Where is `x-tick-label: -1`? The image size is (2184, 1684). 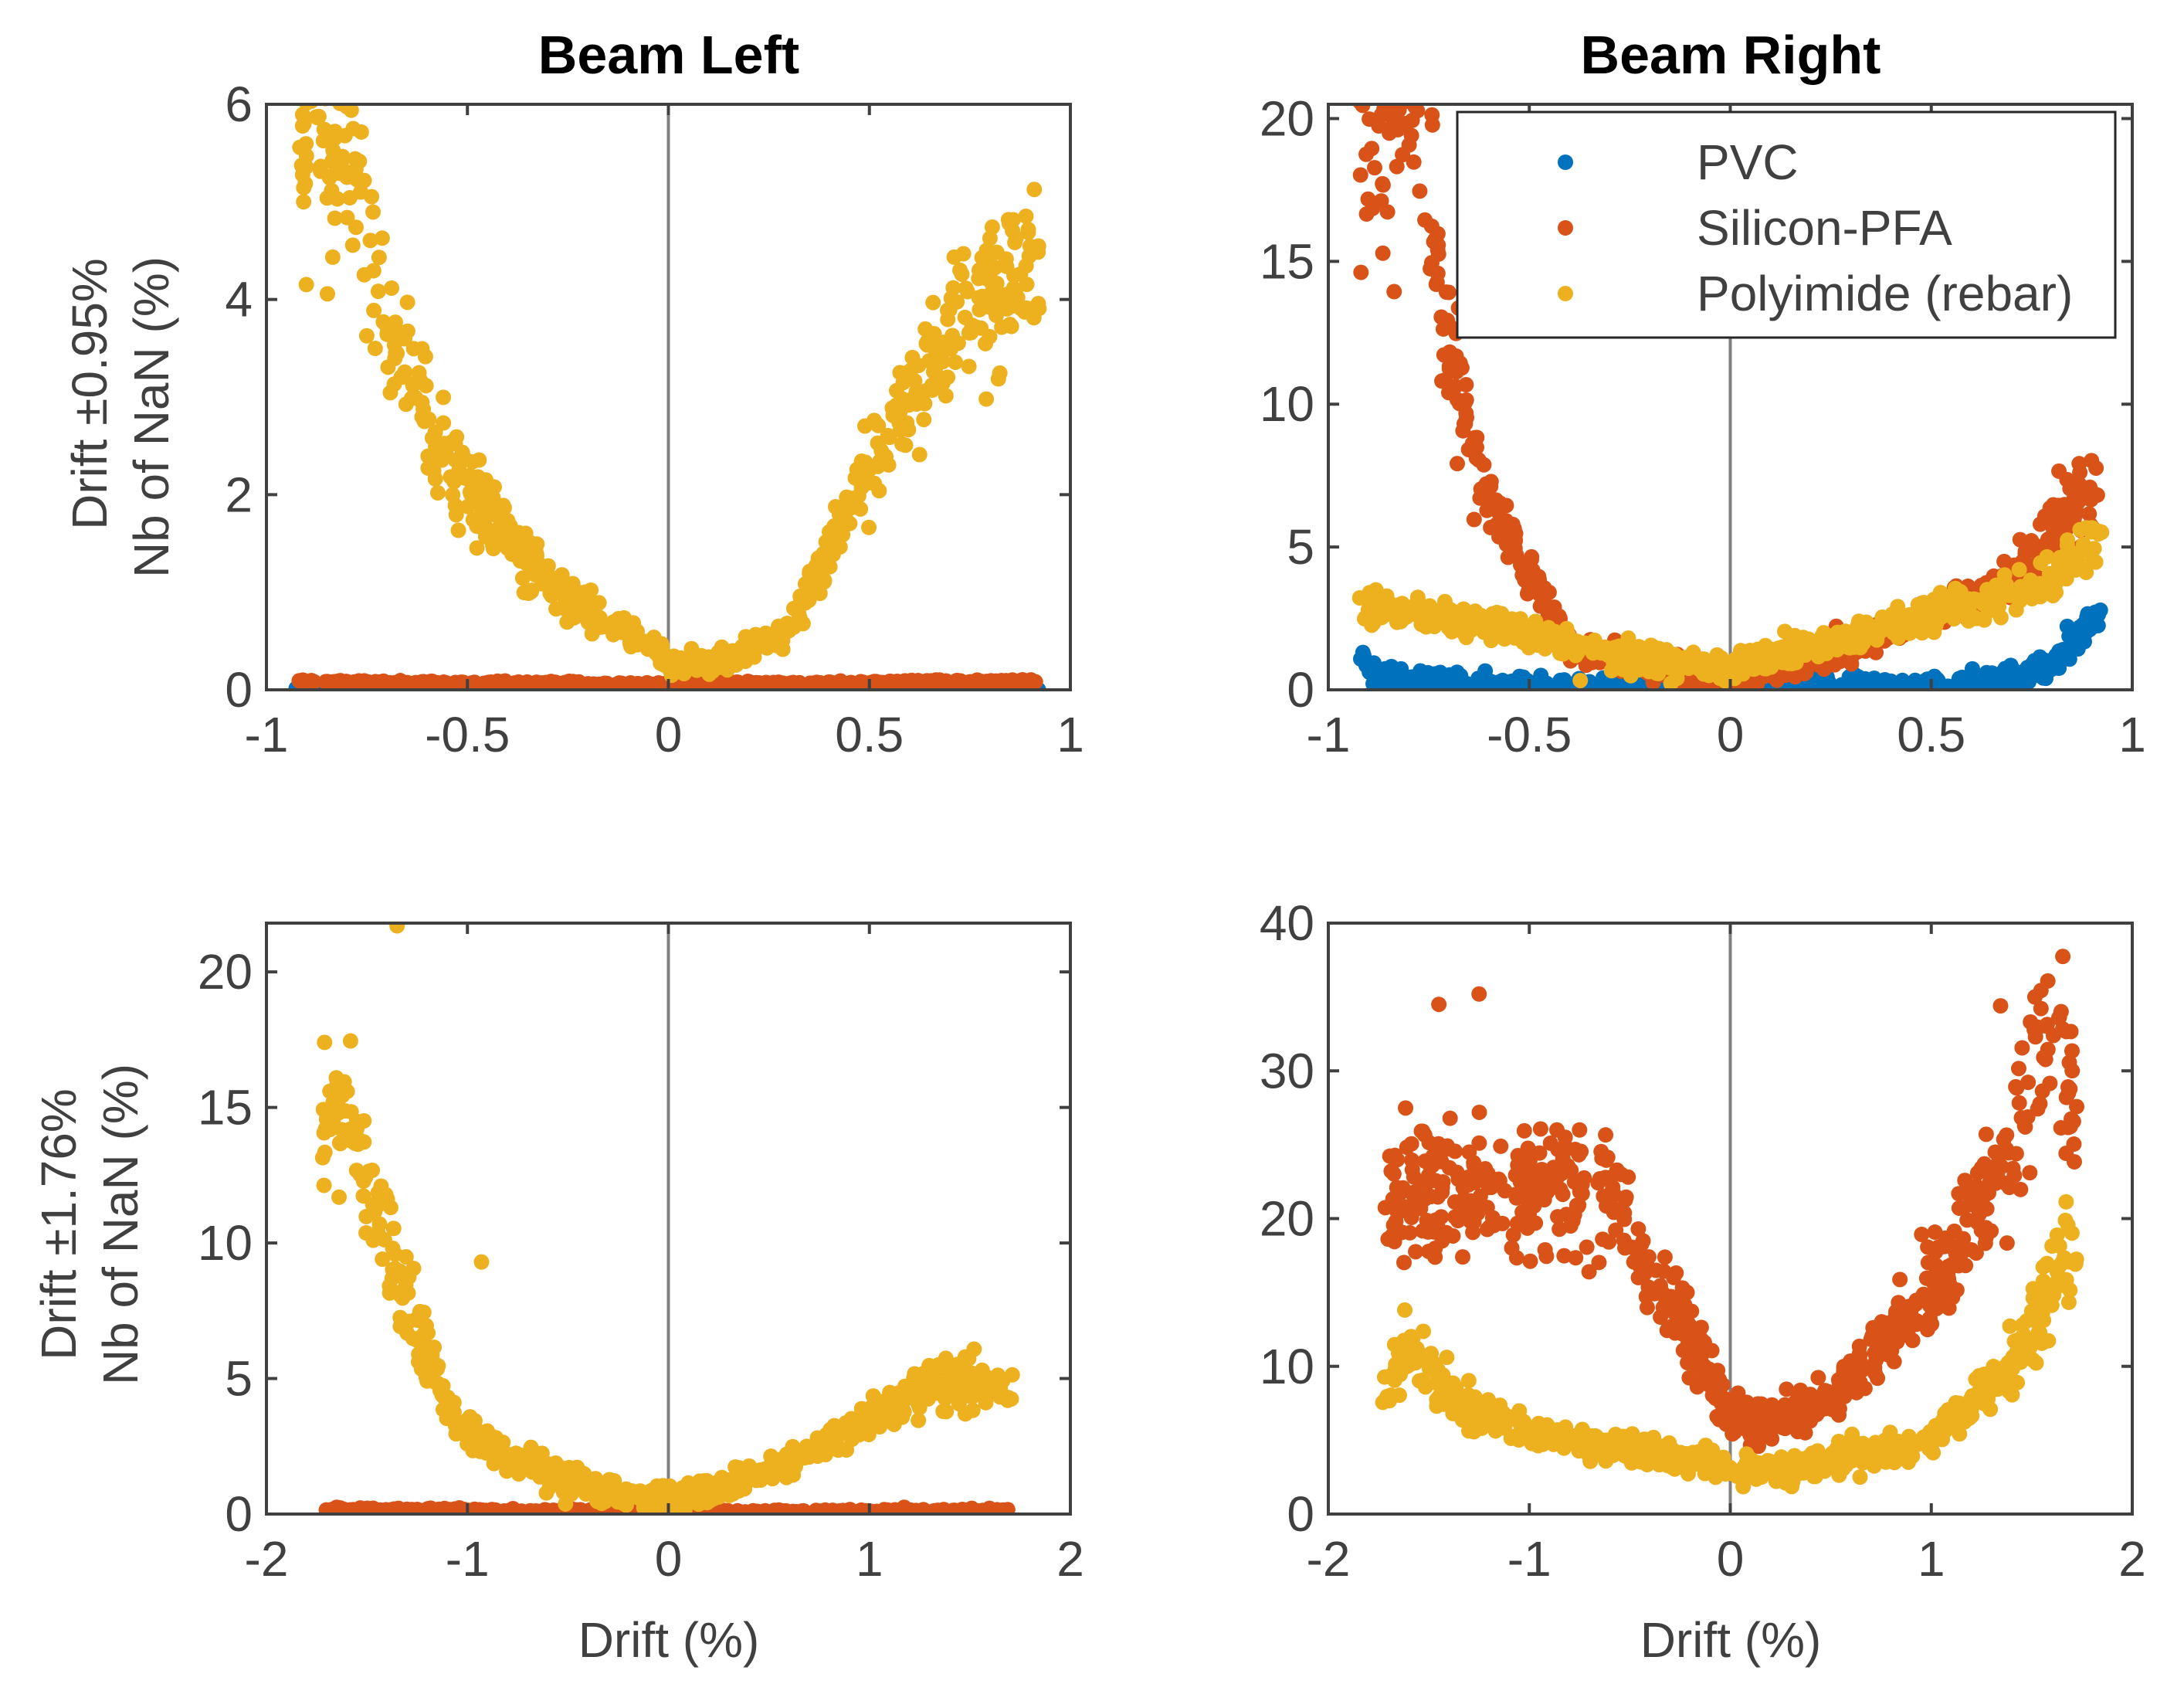 x-tick-label: -1 is located at coordinates (1329, 735).